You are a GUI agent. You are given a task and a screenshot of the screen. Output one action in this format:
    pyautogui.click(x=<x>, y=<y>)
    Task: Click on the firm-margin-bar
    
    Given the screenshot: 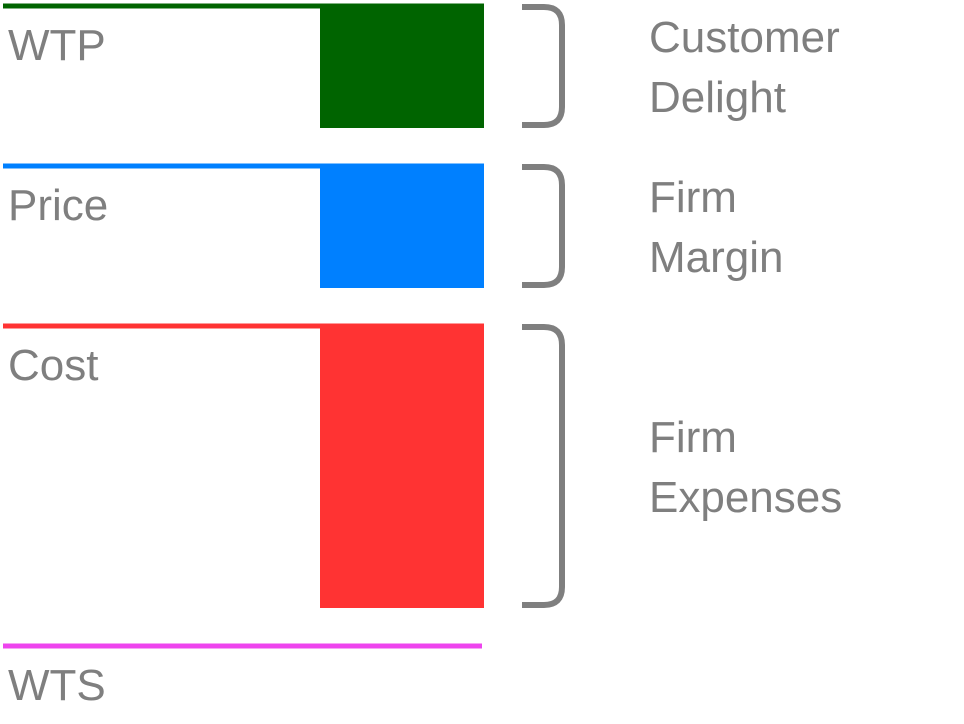 What is the action you would take?
    pyautogui.click(x=402, y=226)
    